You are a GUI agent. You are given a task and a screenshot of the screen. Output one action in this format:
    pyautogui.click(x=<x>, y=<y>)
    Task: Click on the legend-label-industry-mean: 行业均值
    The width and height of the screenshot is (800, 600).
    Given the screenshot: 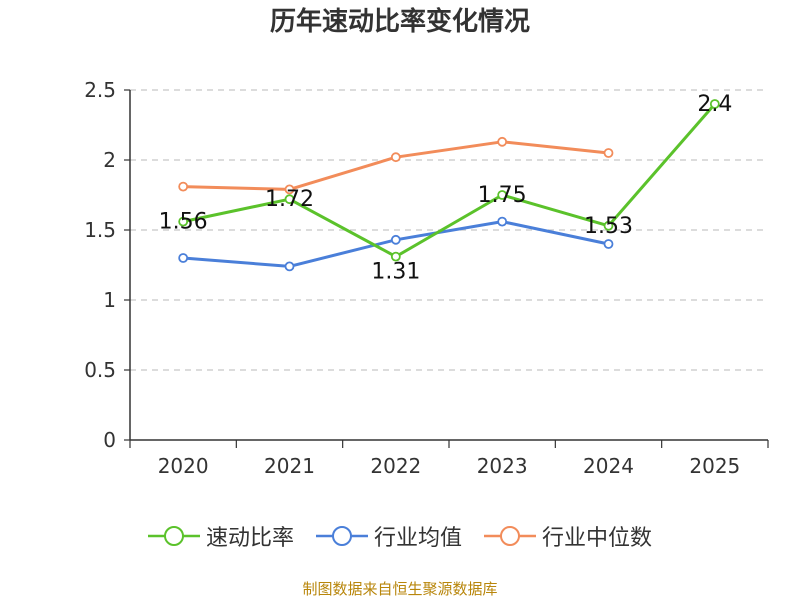 What is the action you would take?
    pyautogui.click(x=417, y=538)
    